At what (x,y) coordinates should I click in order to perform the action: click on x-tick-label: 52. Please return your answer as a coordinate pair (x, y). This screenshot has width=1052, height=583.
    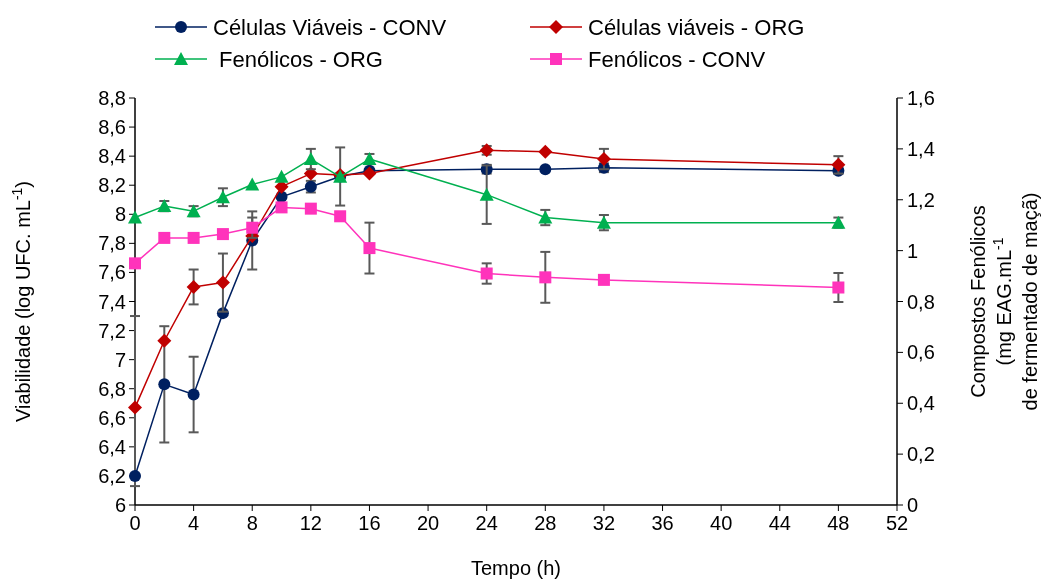
    Looking at the image, I should click on (897, 523).